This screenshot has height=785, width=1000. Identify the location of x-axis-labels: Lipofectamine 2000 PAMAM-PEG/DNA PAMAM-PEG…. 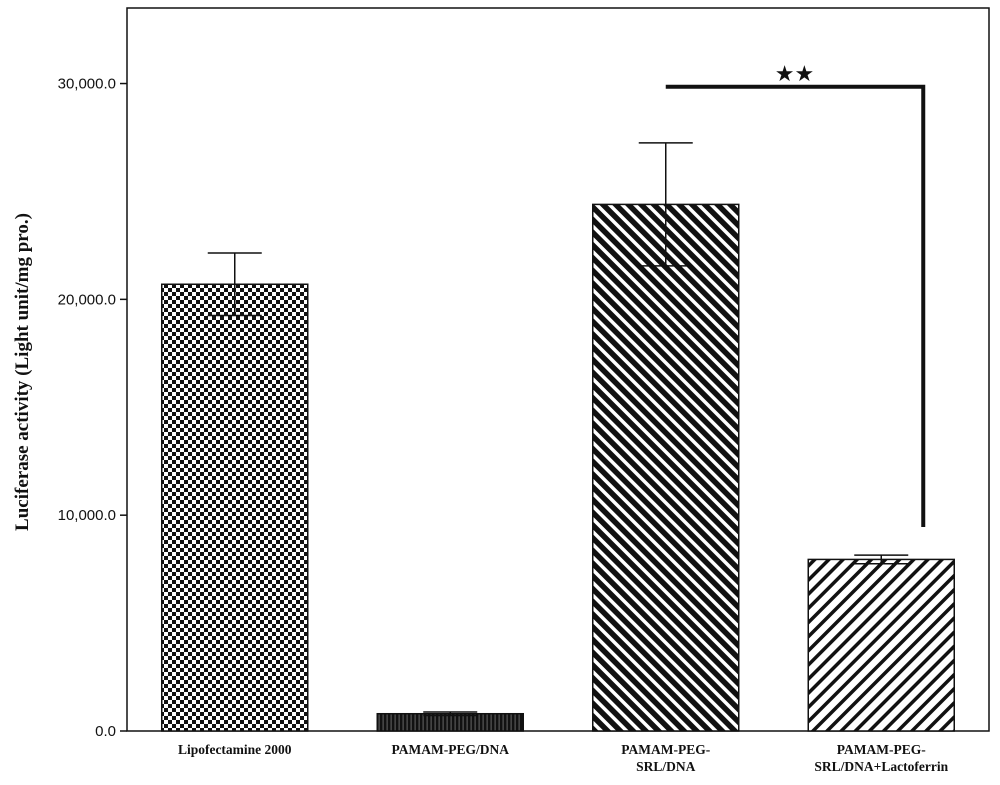
(563, 758).